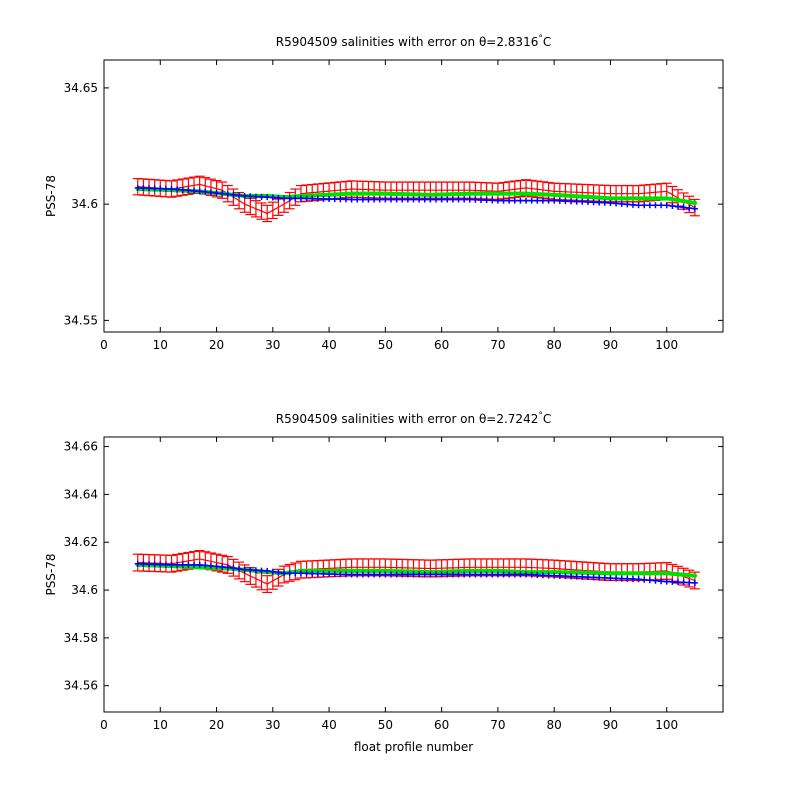 Image resolution: width=800 pixels, height=800 pixels. Describe the element at coordinates (81, 638) in the screenshot. I see `chart2-ytick-label: 34.58` at that location.